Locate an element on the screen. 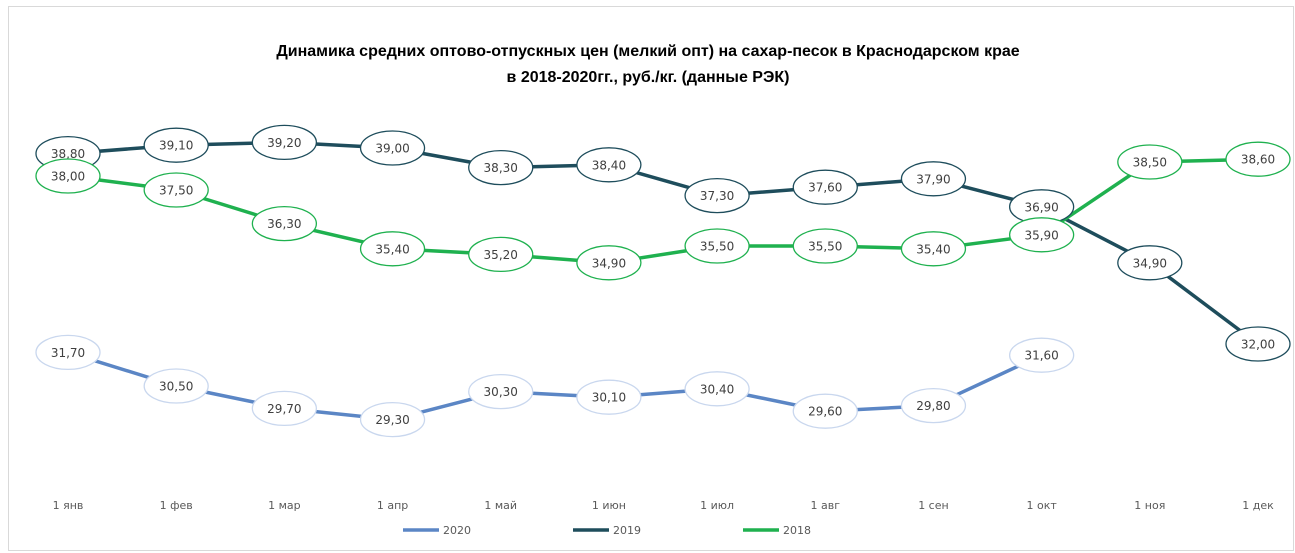  data-label: 32,00 is located at coordinates (1258, 345).